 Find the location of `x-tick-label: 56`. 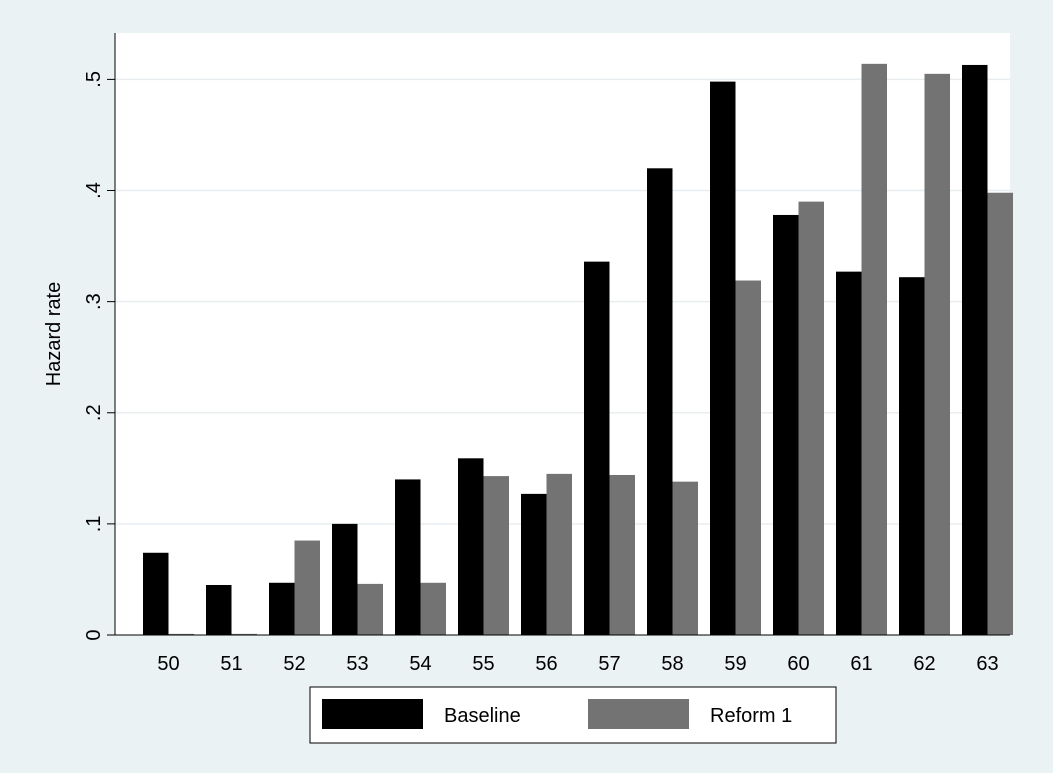

x-tick-label: 56 is located at coordinates (546, 664).